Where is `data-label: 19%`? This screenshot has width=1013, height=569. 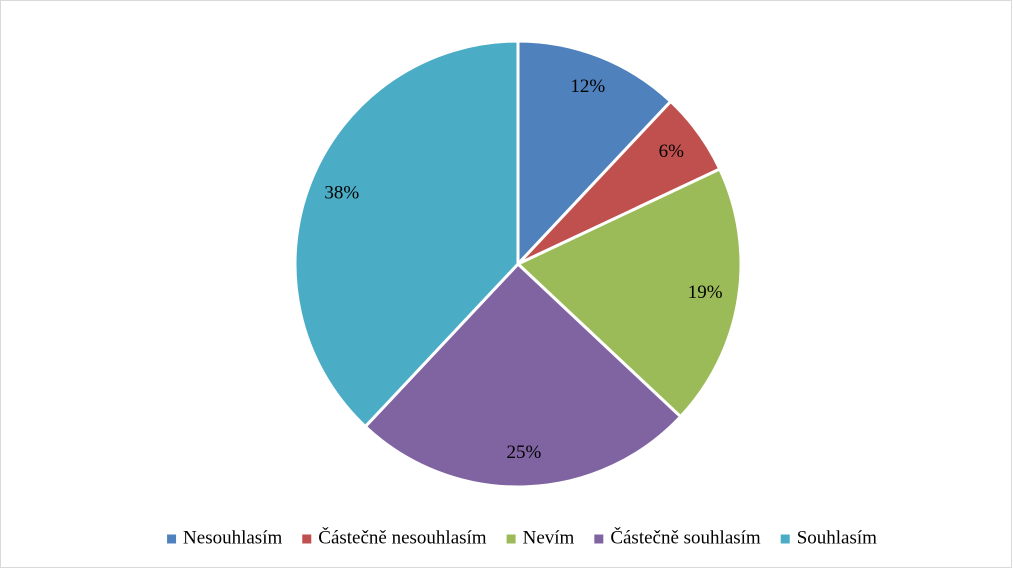
data-label: 19% is located at coordinates (705, 292).